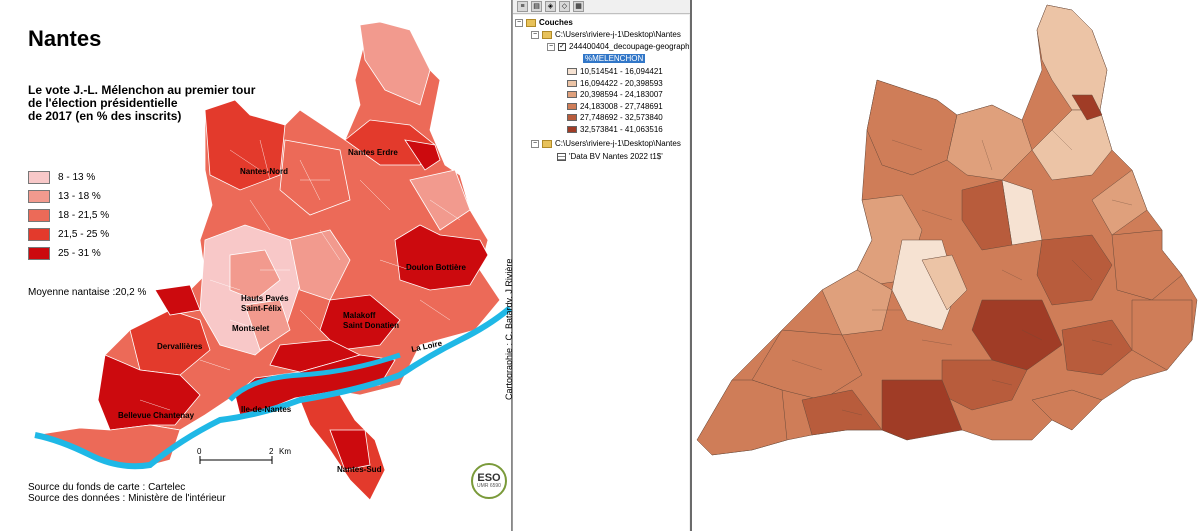 The width and height of the screenshot is (1200, 531). I want to click on layer-checkbox: ✓, so click(562, 46).